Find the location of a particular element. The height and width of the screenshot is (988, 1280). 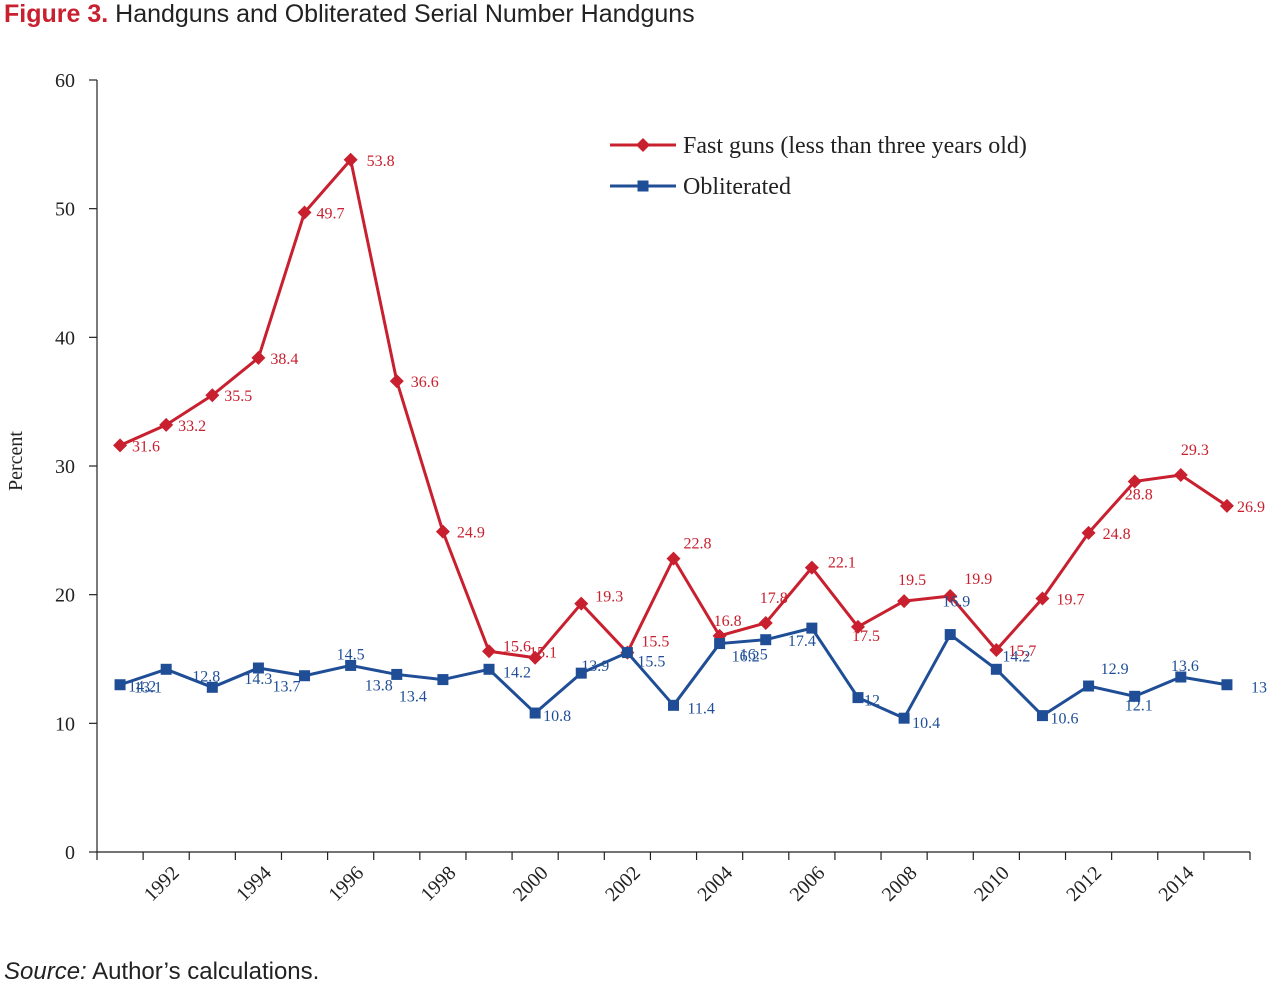

data-label: 10.4 is located at coordinates (926, 723).